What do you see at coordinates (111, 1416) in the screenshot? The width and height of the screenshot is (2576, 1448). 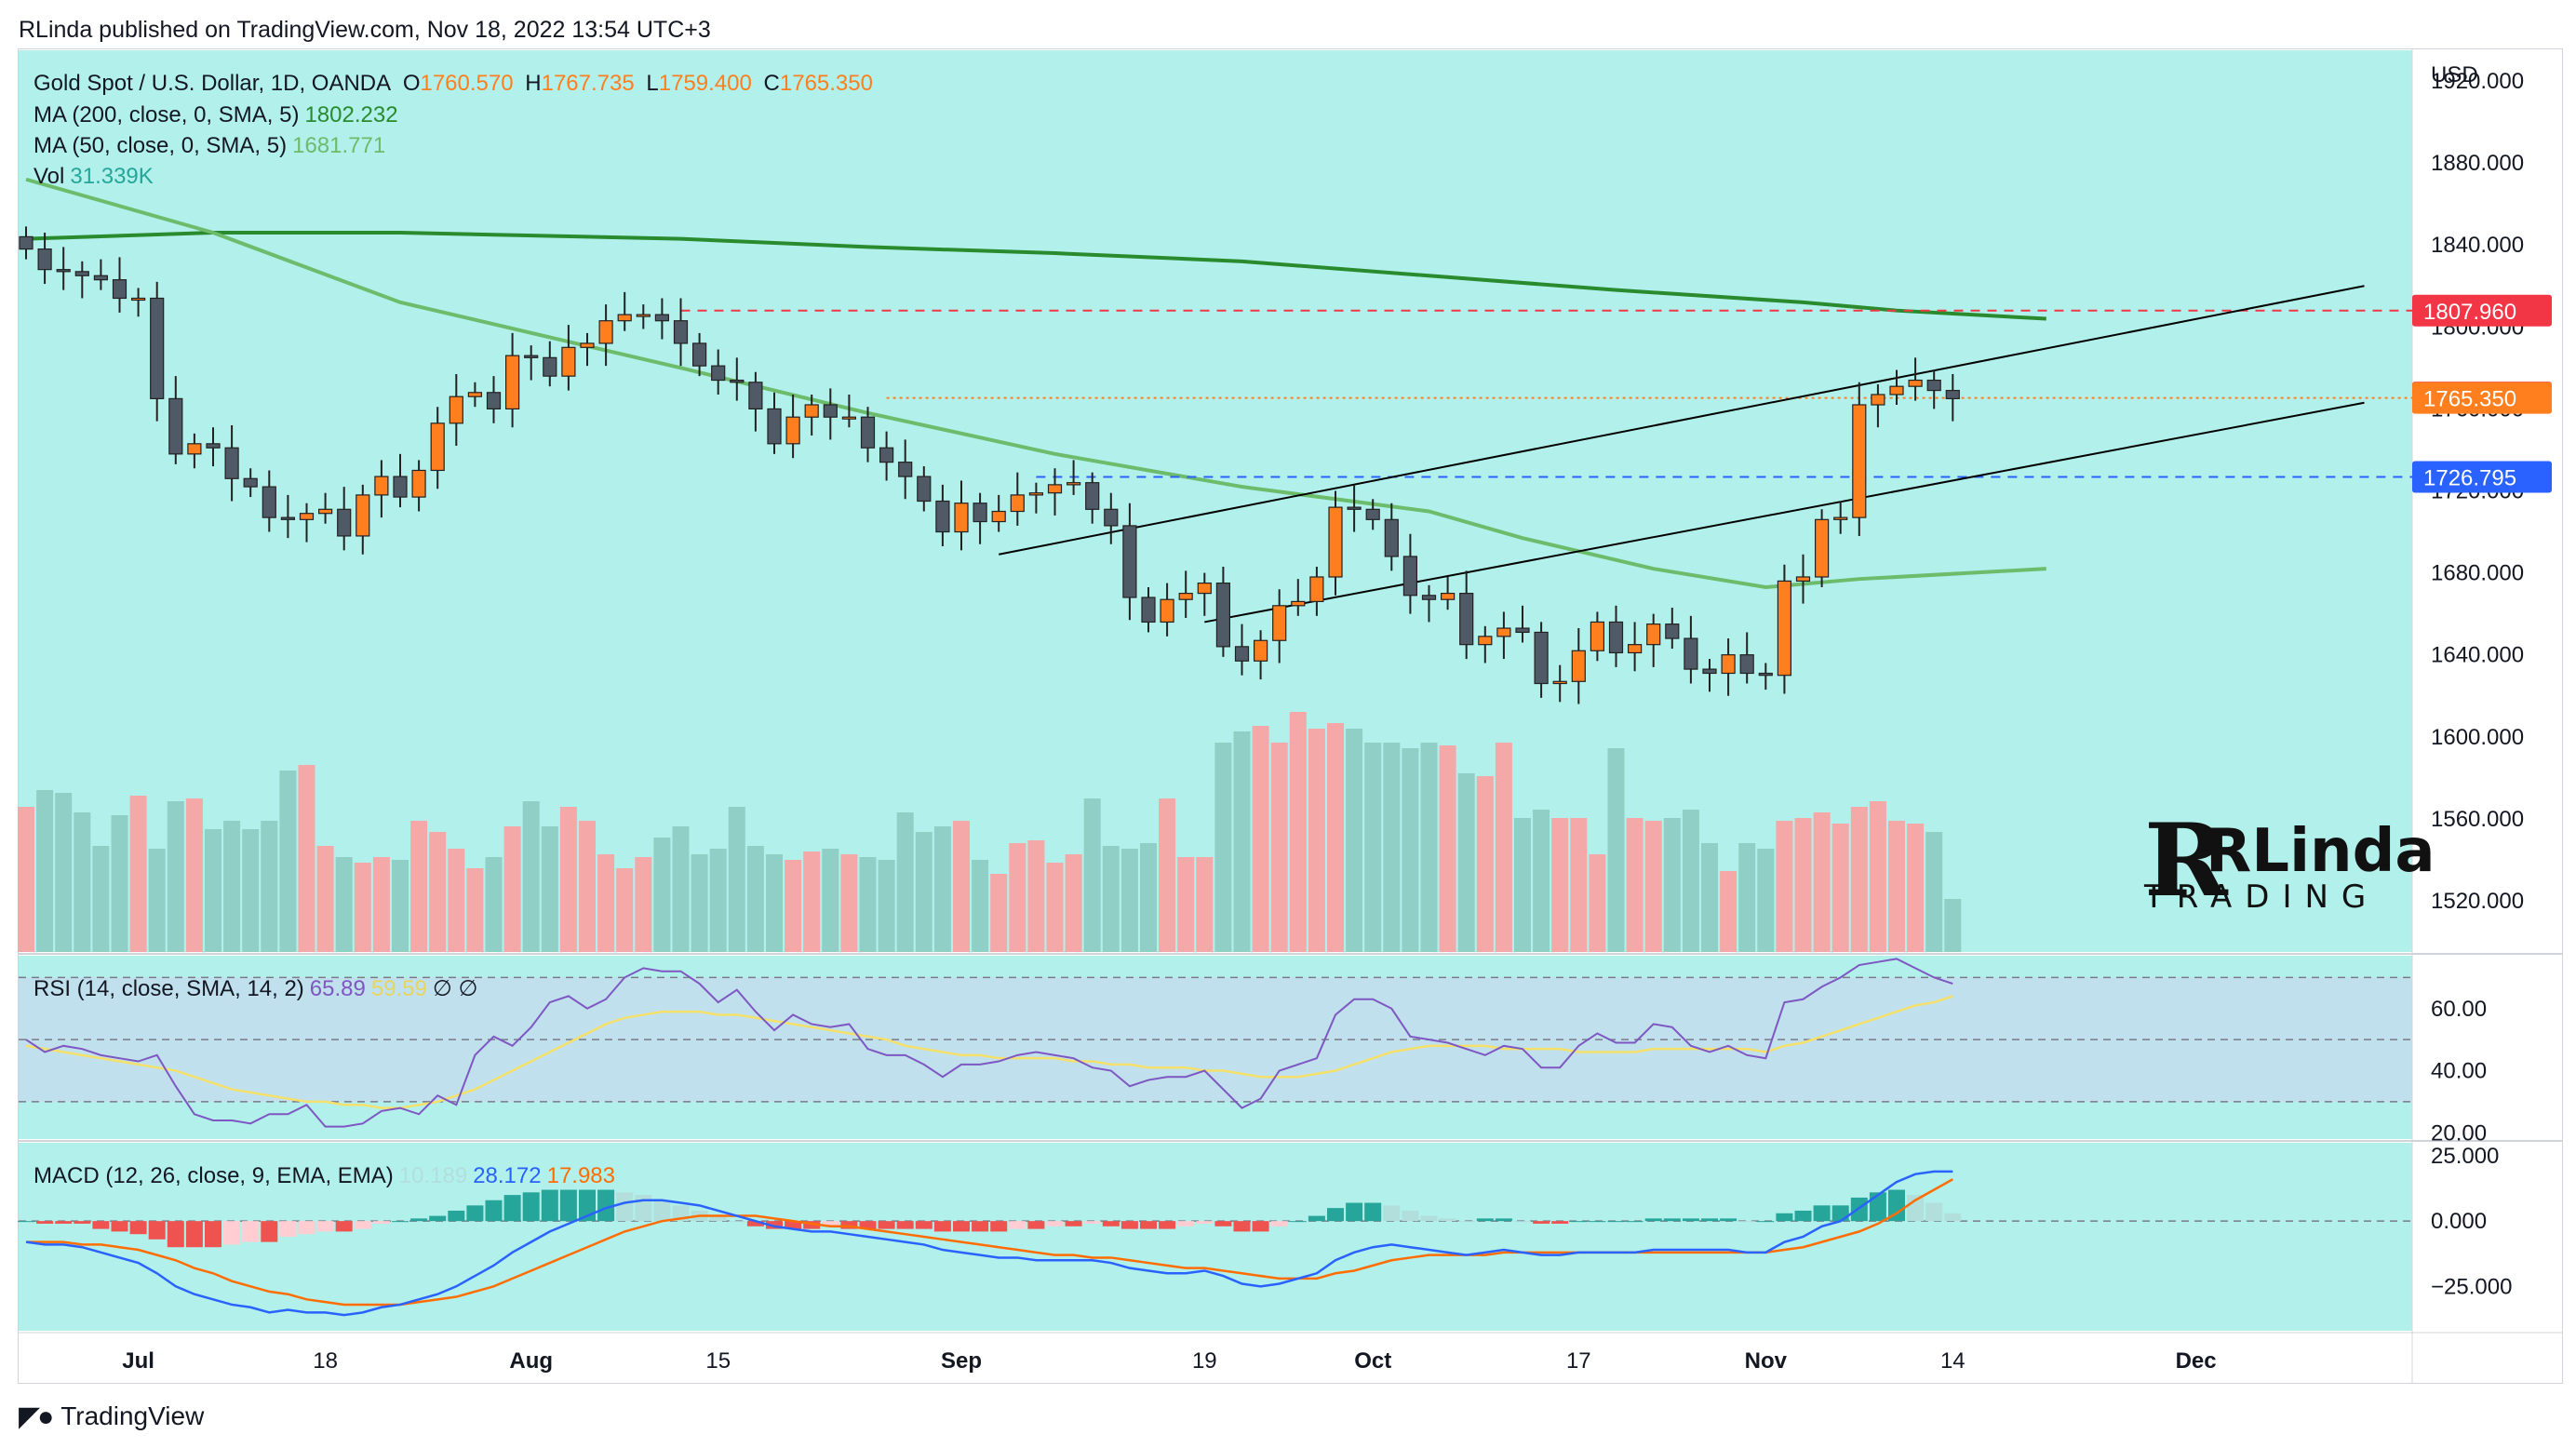 I see `tradingview-logo: ◤● TradingView` at bounding box center [111, 1416].